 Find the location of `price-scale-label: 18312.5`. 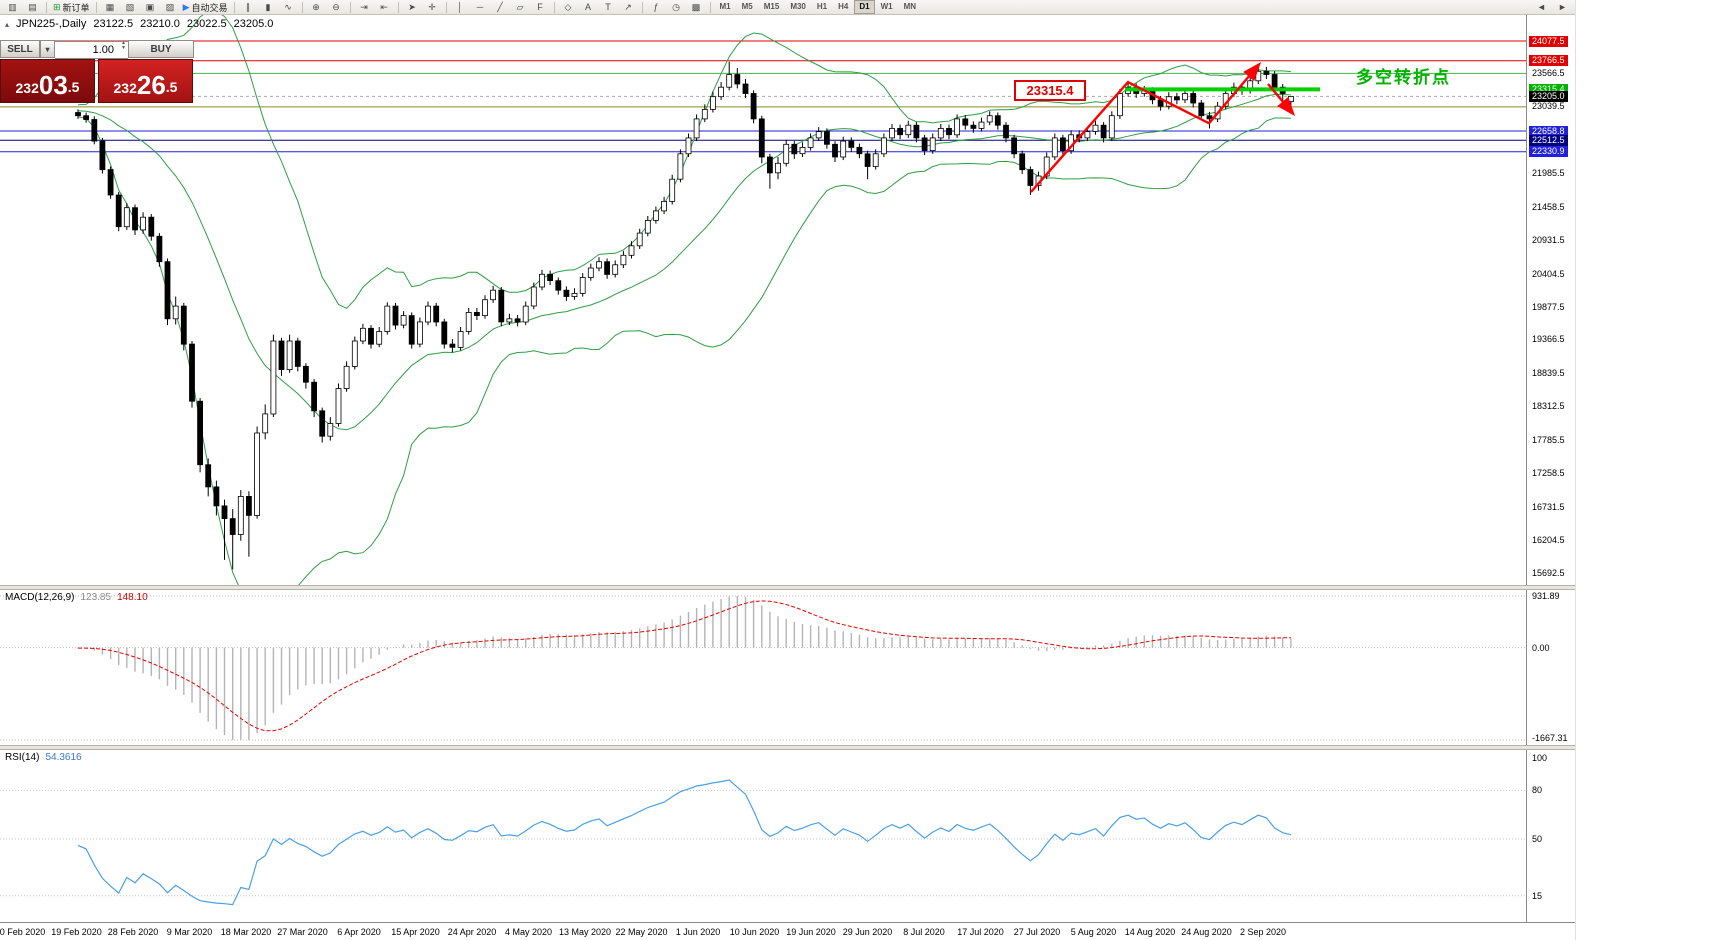

price-scale-label: 18312.5 is located at coordinates (1548, 406).